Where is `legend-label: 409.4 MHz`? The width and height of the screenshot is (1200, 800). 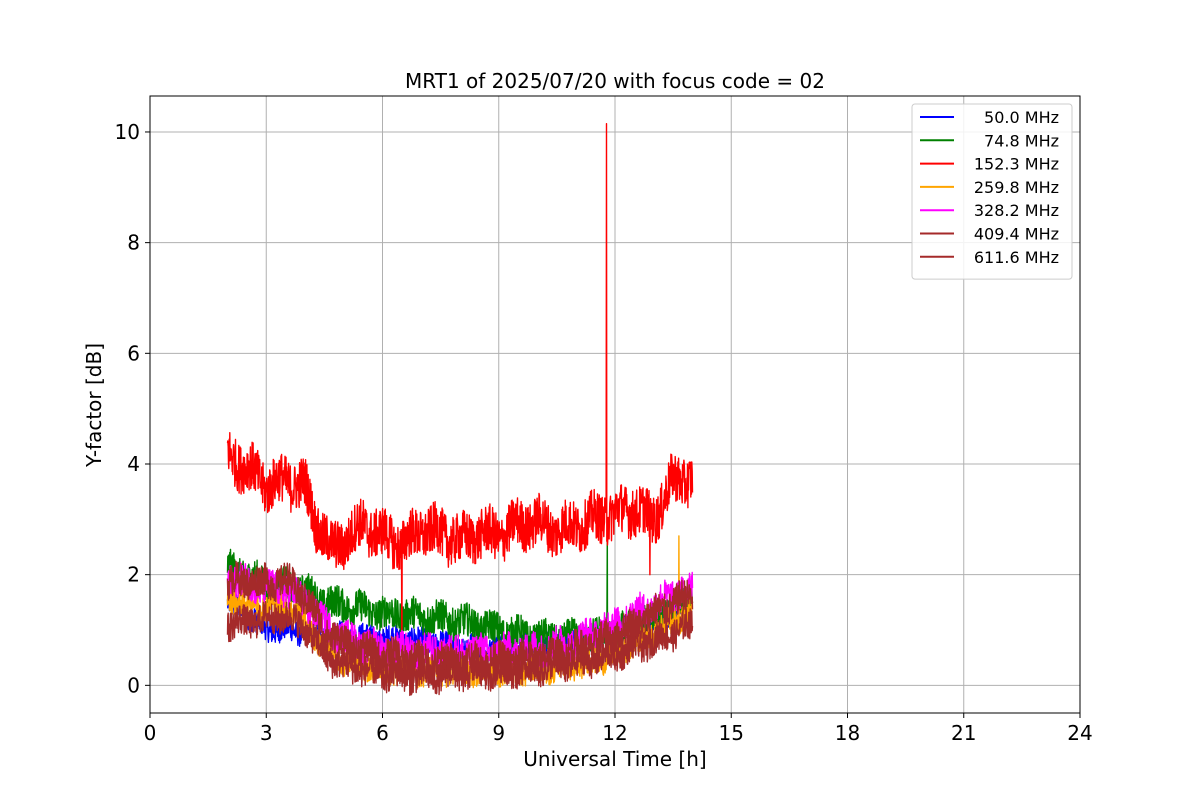 legend-label: 409.4 MHz is located at coordinates (1016, 234).